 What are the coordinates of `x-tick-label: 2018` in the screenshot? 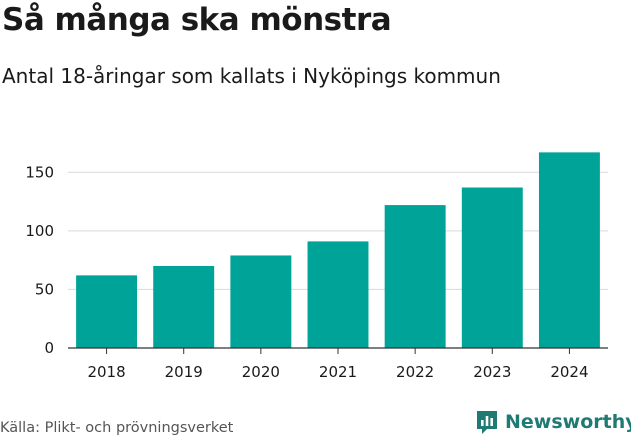 It's located at (106, 372).